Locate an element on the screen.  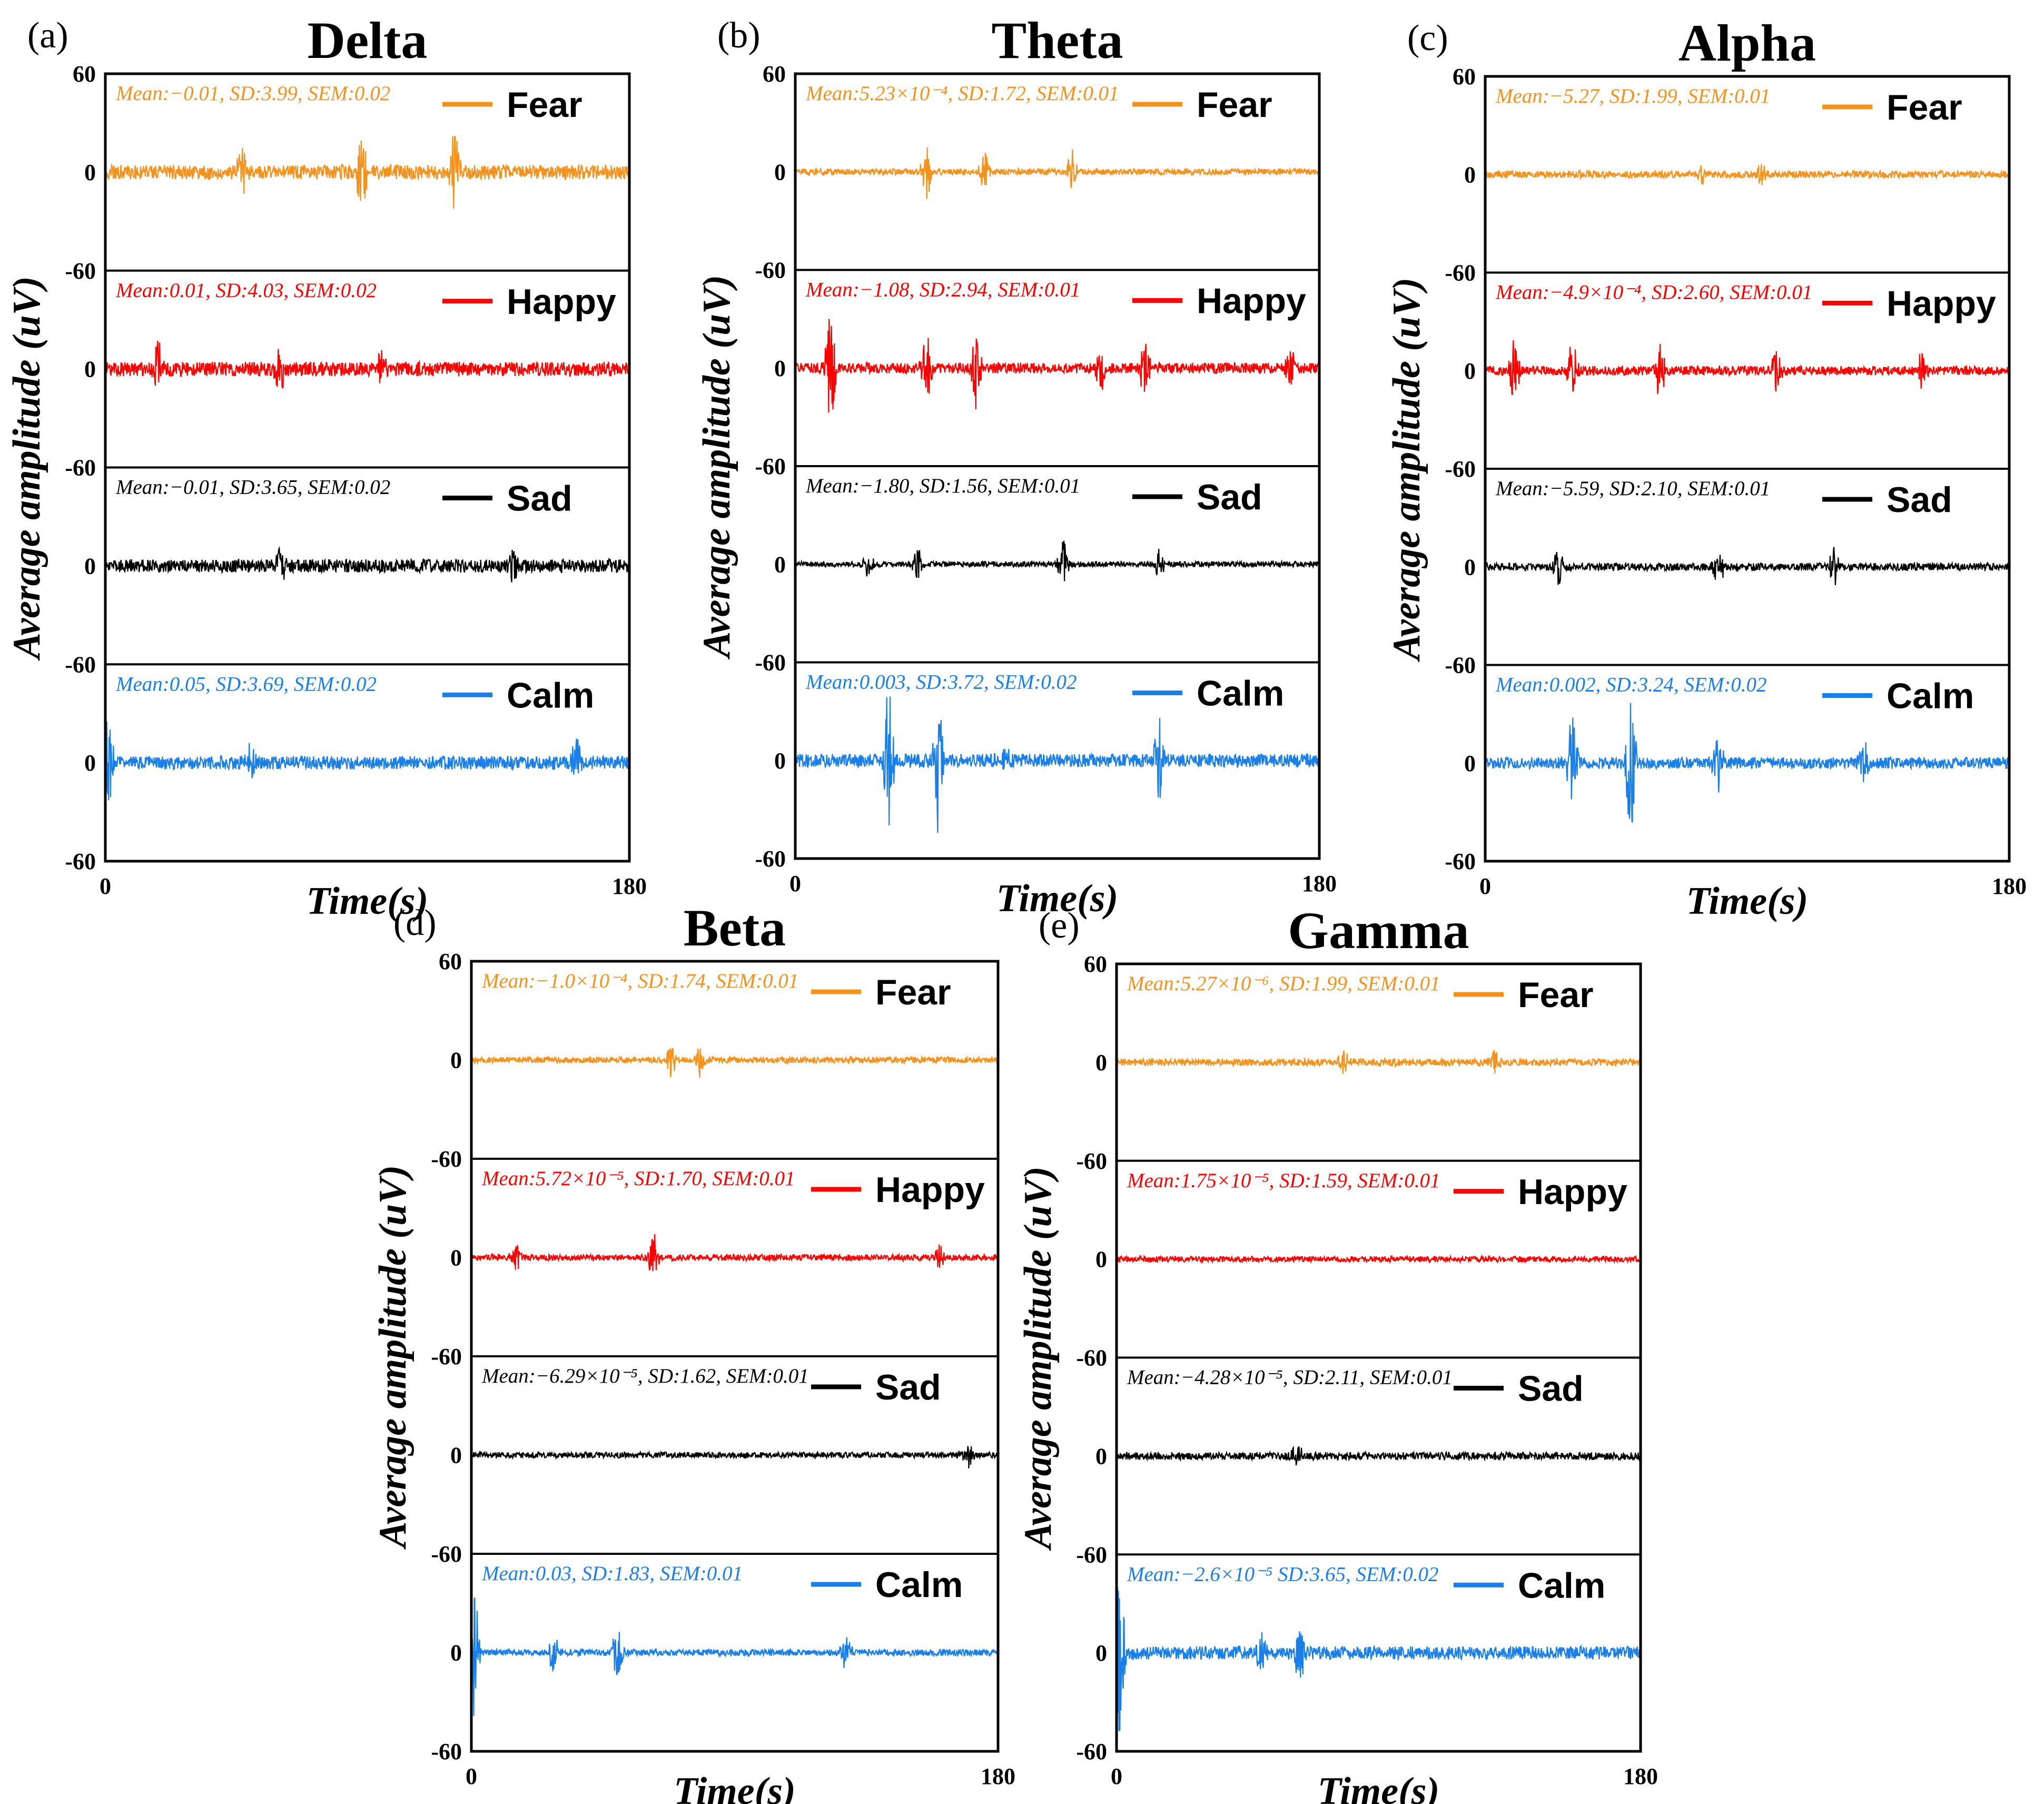
panel-label: (c) is located at coordinates (1428, 38).